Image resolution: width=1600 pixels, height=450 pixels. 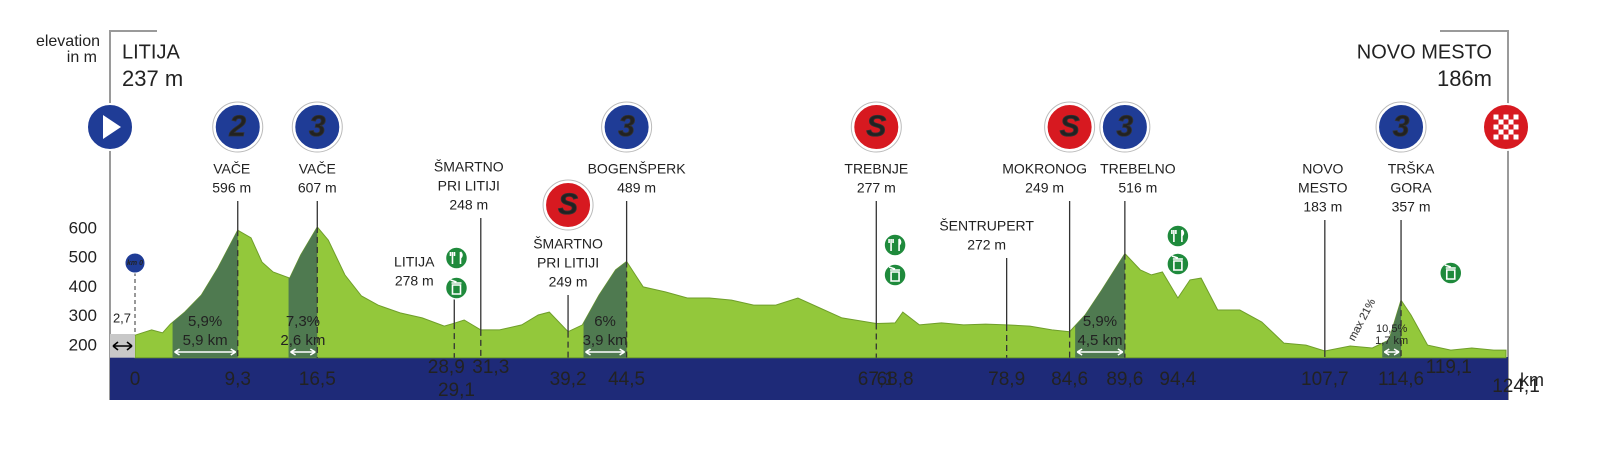 What do you see at coordinates (83, 227) in the screenshot?
I see `y-tick-label: 600` at bounding box center [83, 227].